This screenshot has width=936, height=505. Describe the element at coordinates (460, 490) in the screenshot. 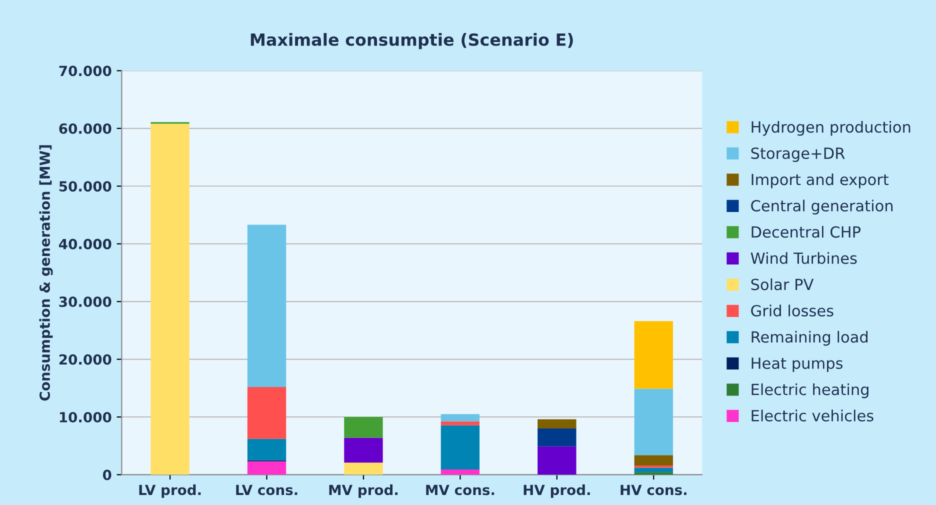

I see `x-tick-label: MV cons.` at that location.